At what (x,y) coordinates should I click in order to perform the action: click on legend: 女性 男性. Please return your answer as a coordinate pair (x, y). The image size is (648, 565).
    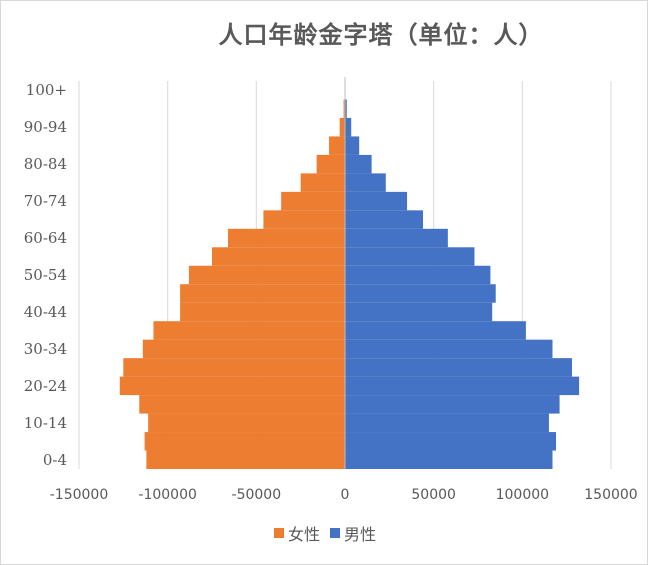
    Looking at the image, I should click on (324, 533).